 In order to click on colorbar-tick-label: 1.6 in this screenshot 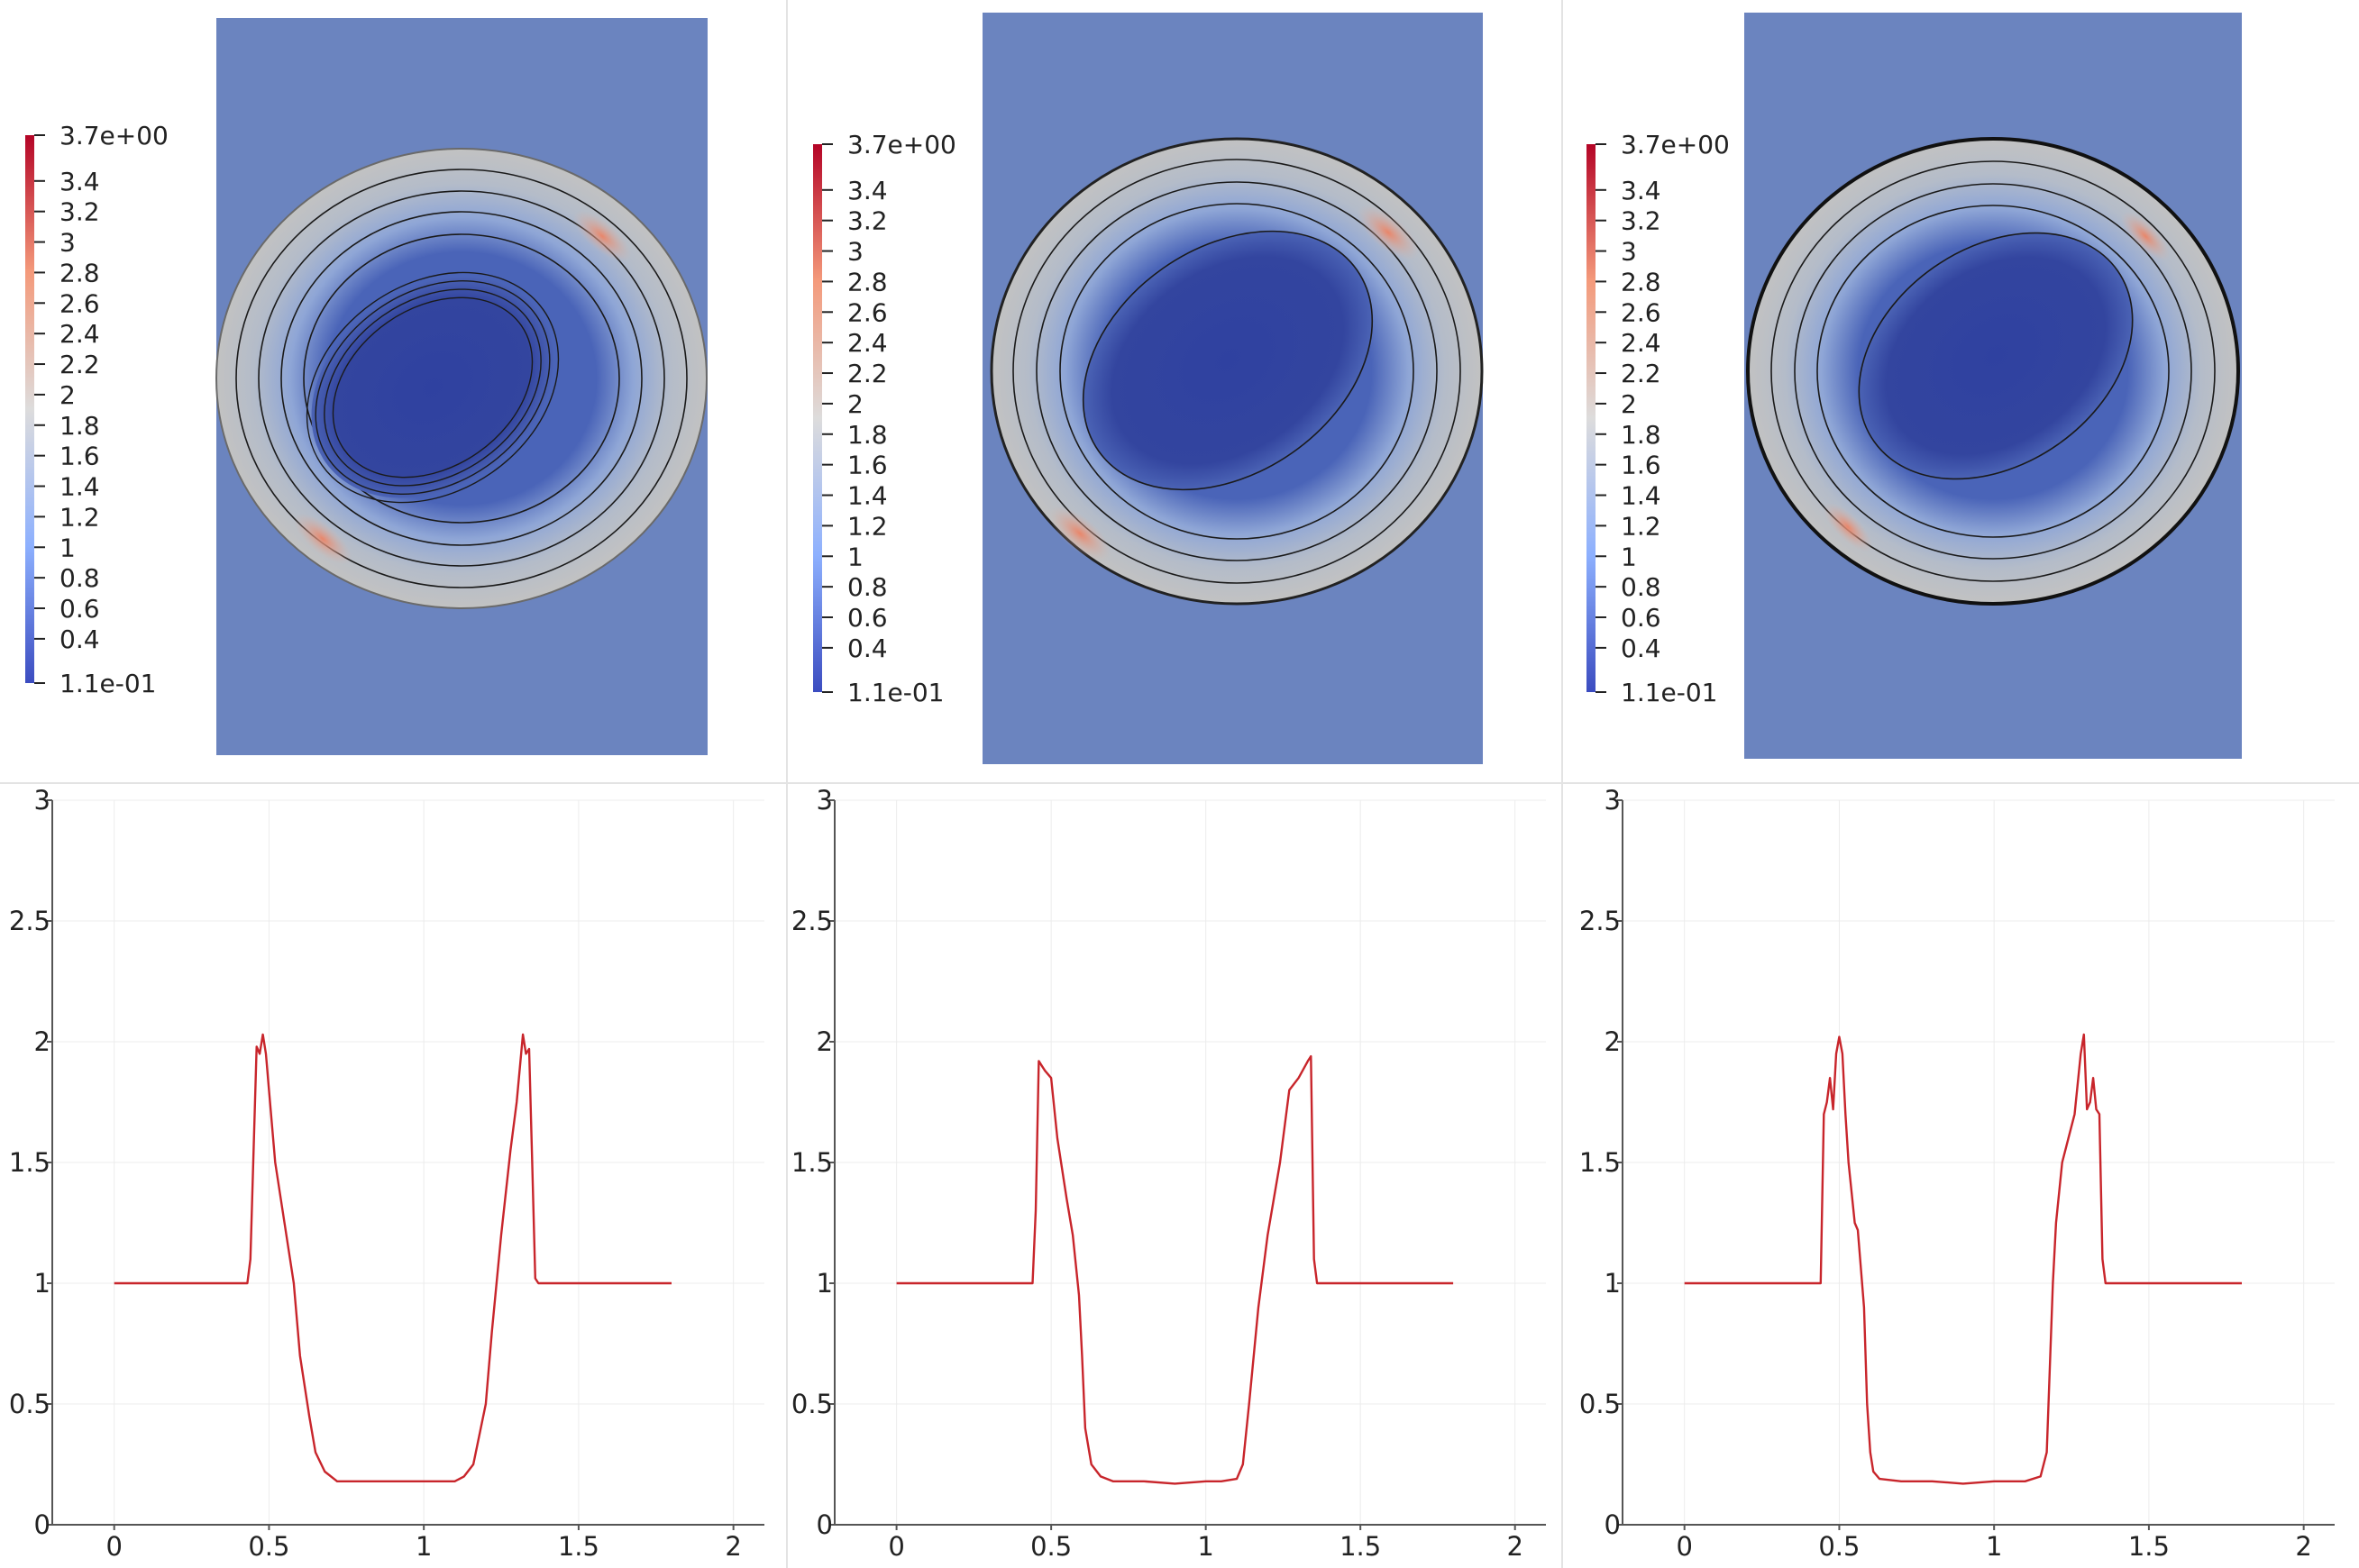, I will do `click(79, 456)`.